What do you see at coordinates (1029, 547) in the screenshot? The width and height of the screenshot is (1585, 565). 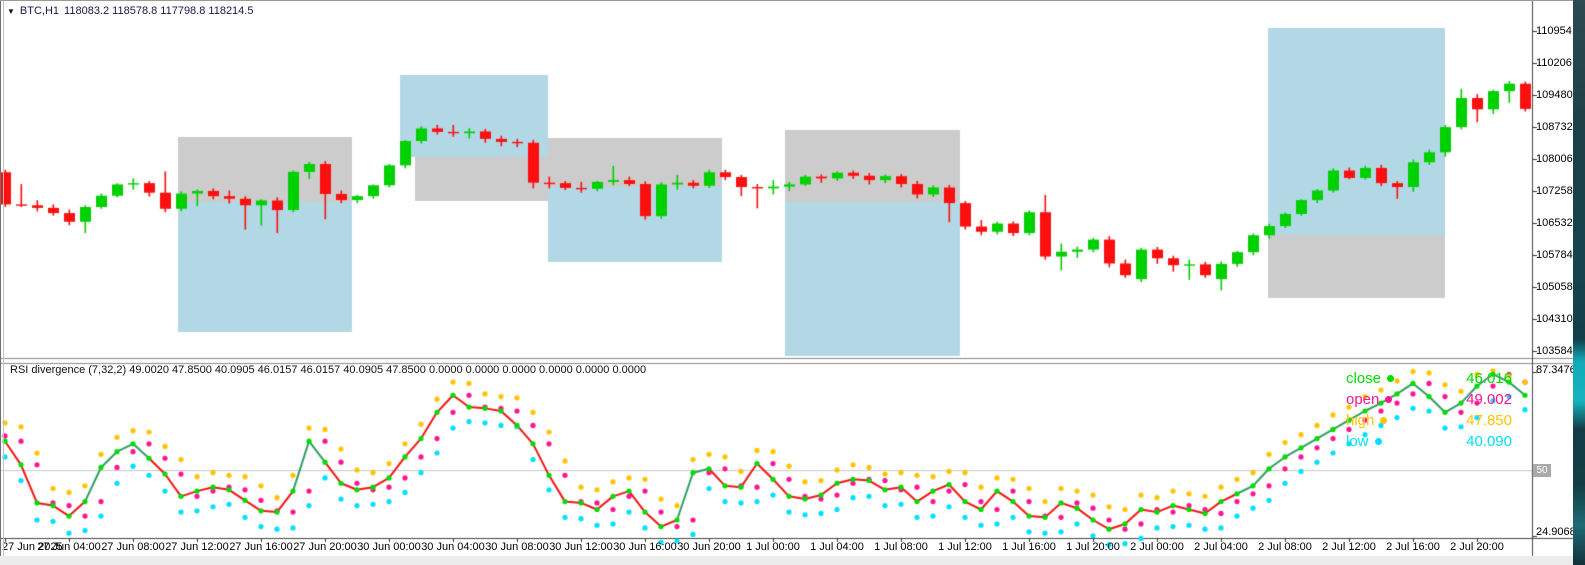 I see `time-axis-label: 1 Jul 16:00` at bounding box center [1029, 547].